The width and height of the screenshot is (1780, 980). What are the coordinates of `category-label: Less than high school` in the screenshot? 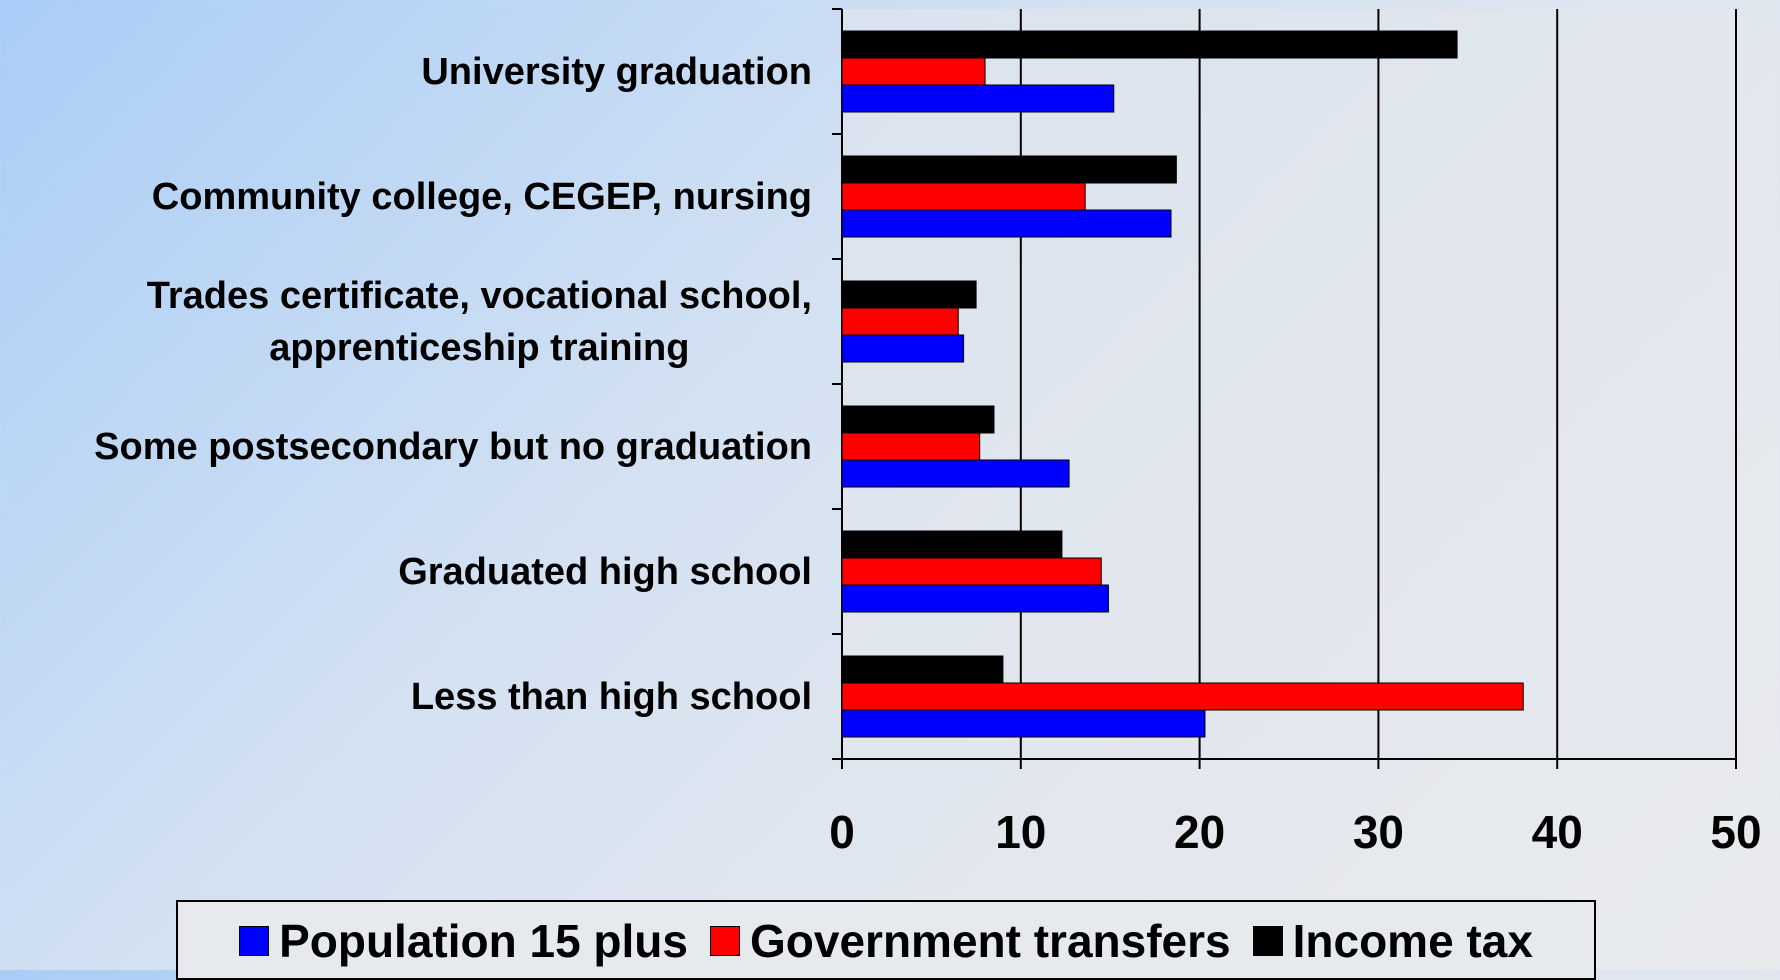 It's located at (611, 696).